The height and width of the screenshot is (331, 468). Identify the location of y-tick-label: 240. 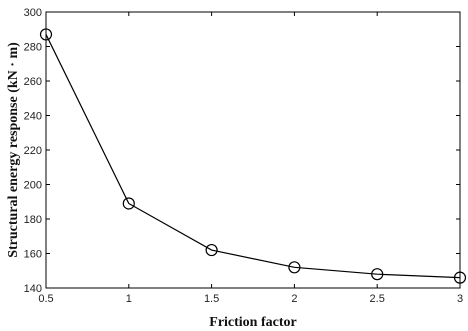
(33, 117).